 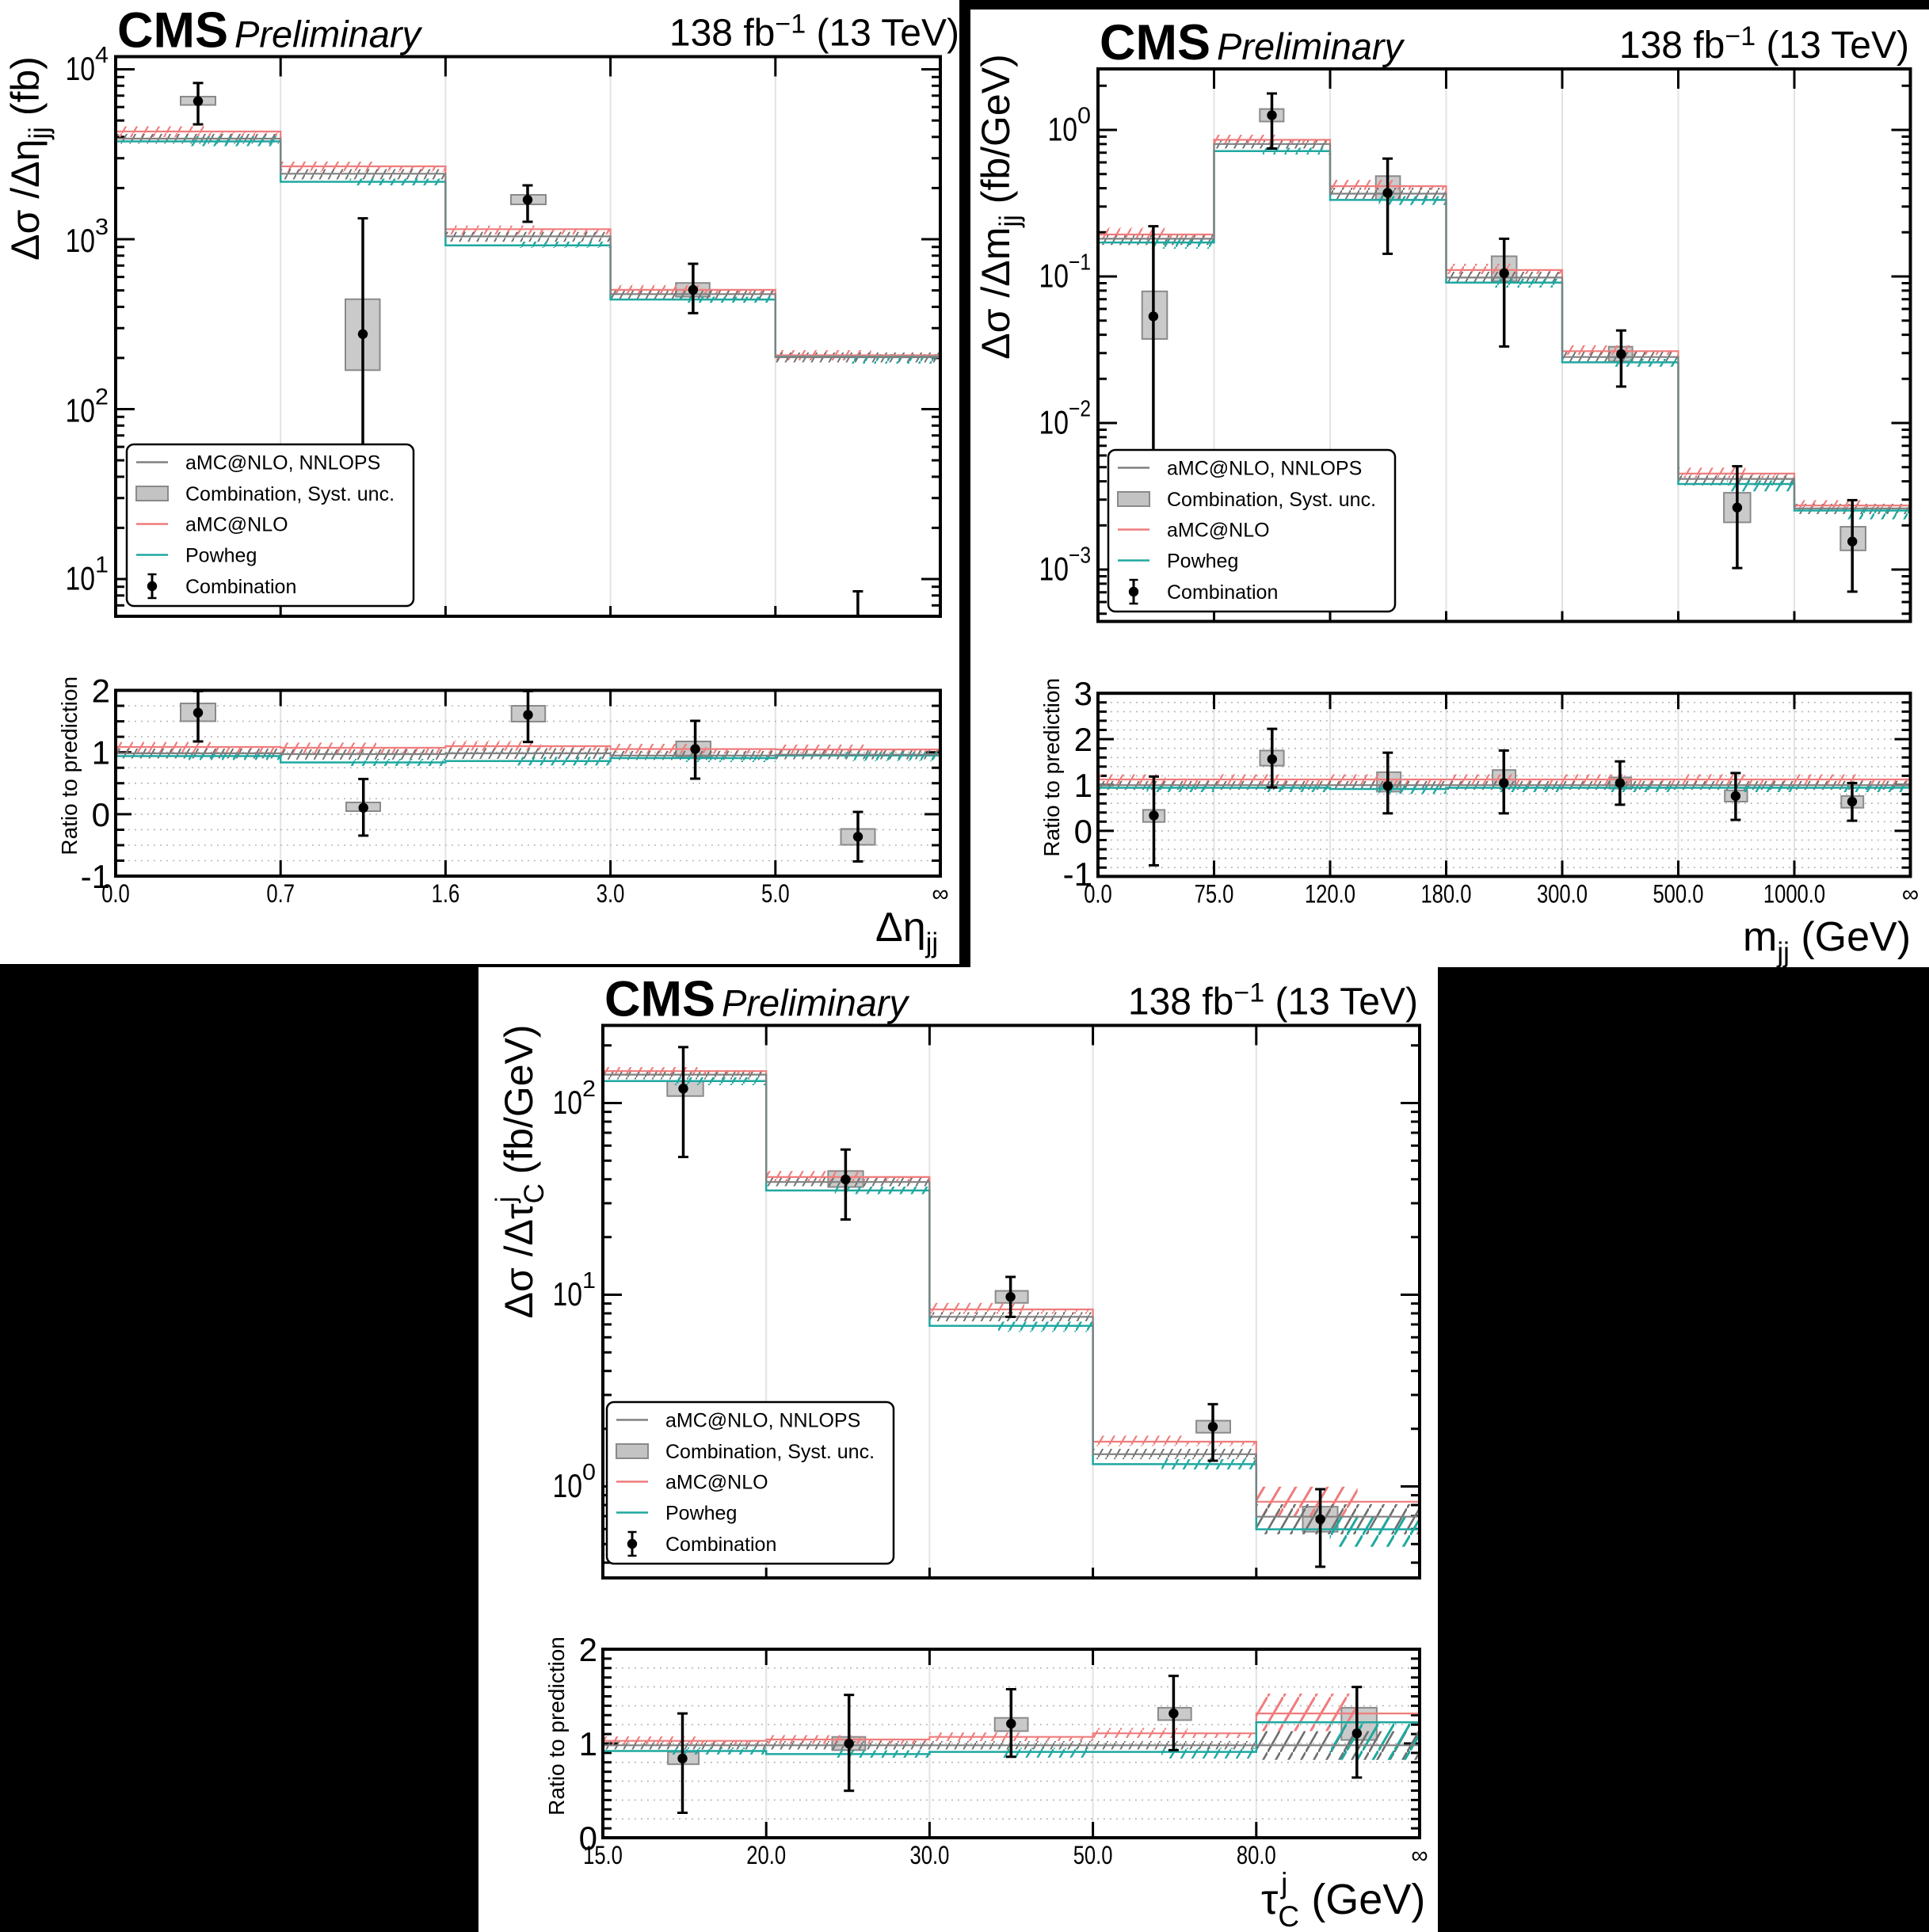 What do you see at coordinates (1562, 894) in the screenshot?
I see `svg-text: 300.0` at bounding box center [1562, 894].